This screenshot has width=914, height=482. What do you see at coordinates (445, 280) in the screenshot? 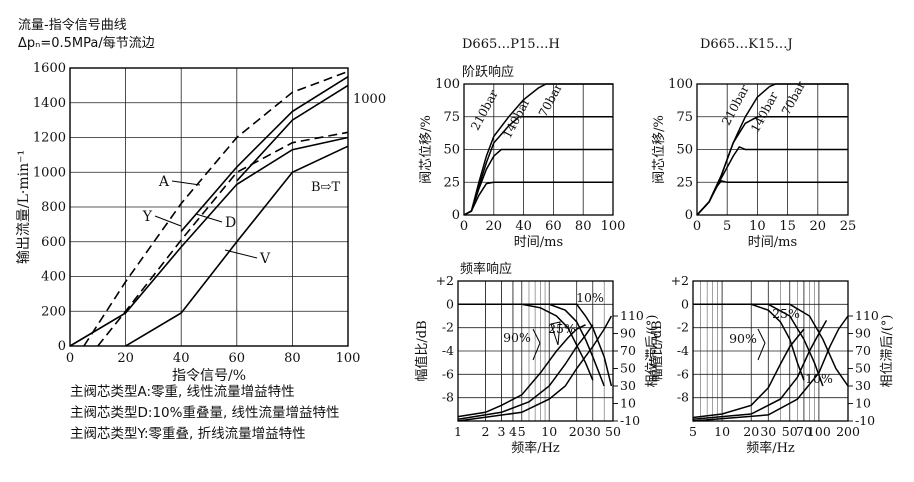
I see `y-tick-label-db: +2` at bounding box center [445, 280].